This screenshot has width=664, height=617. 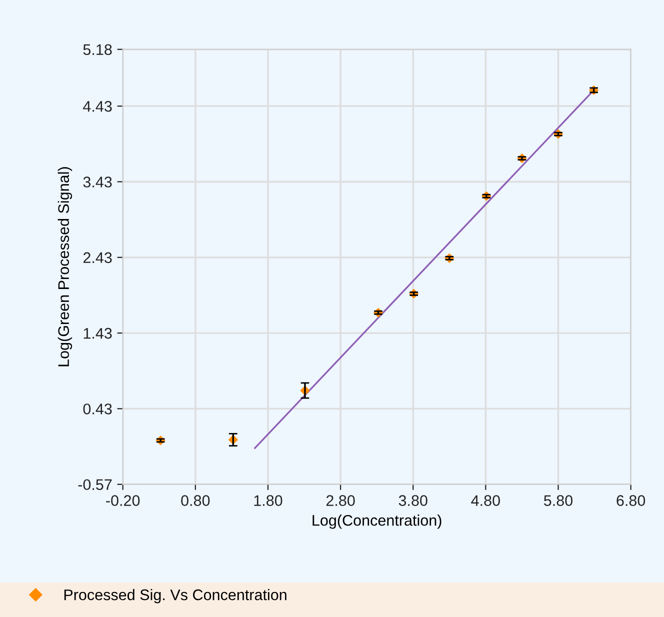 What do you see at coordinates (65, 266) in the screenshot?
I see `y-axis-title: Log(Green Processed Signal)` at bounding box center [65, 266].